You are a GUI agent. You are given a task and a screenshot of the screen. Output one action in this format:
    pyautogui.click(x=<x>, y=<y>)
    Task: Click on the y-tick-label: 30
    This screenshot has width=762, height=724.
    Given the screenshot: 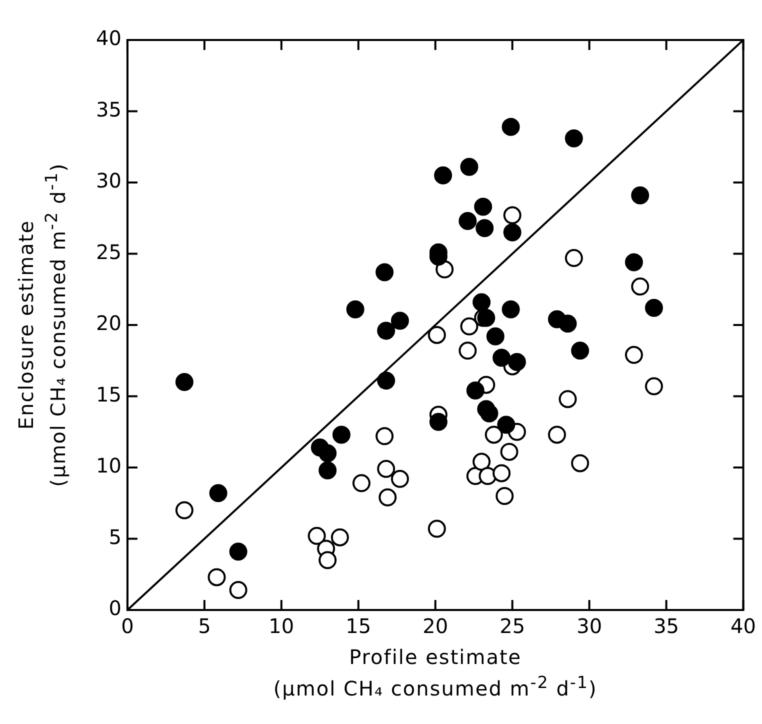 What is the action you would take?
    pyautogui.click(x=109, y=180)
    